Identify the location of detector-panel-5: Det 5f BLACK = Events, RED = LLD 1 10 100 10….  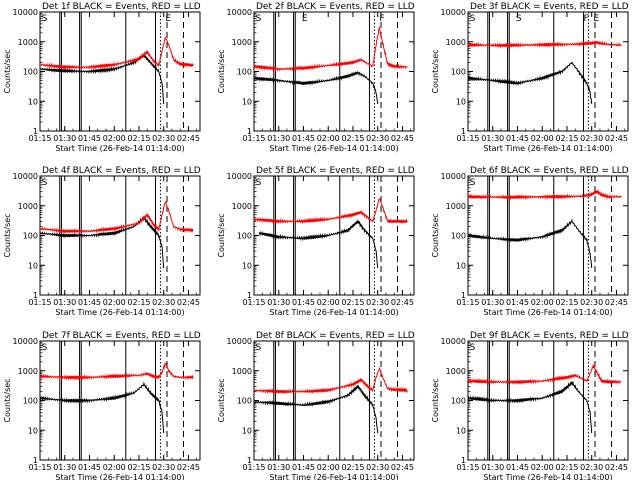
(316, 241).